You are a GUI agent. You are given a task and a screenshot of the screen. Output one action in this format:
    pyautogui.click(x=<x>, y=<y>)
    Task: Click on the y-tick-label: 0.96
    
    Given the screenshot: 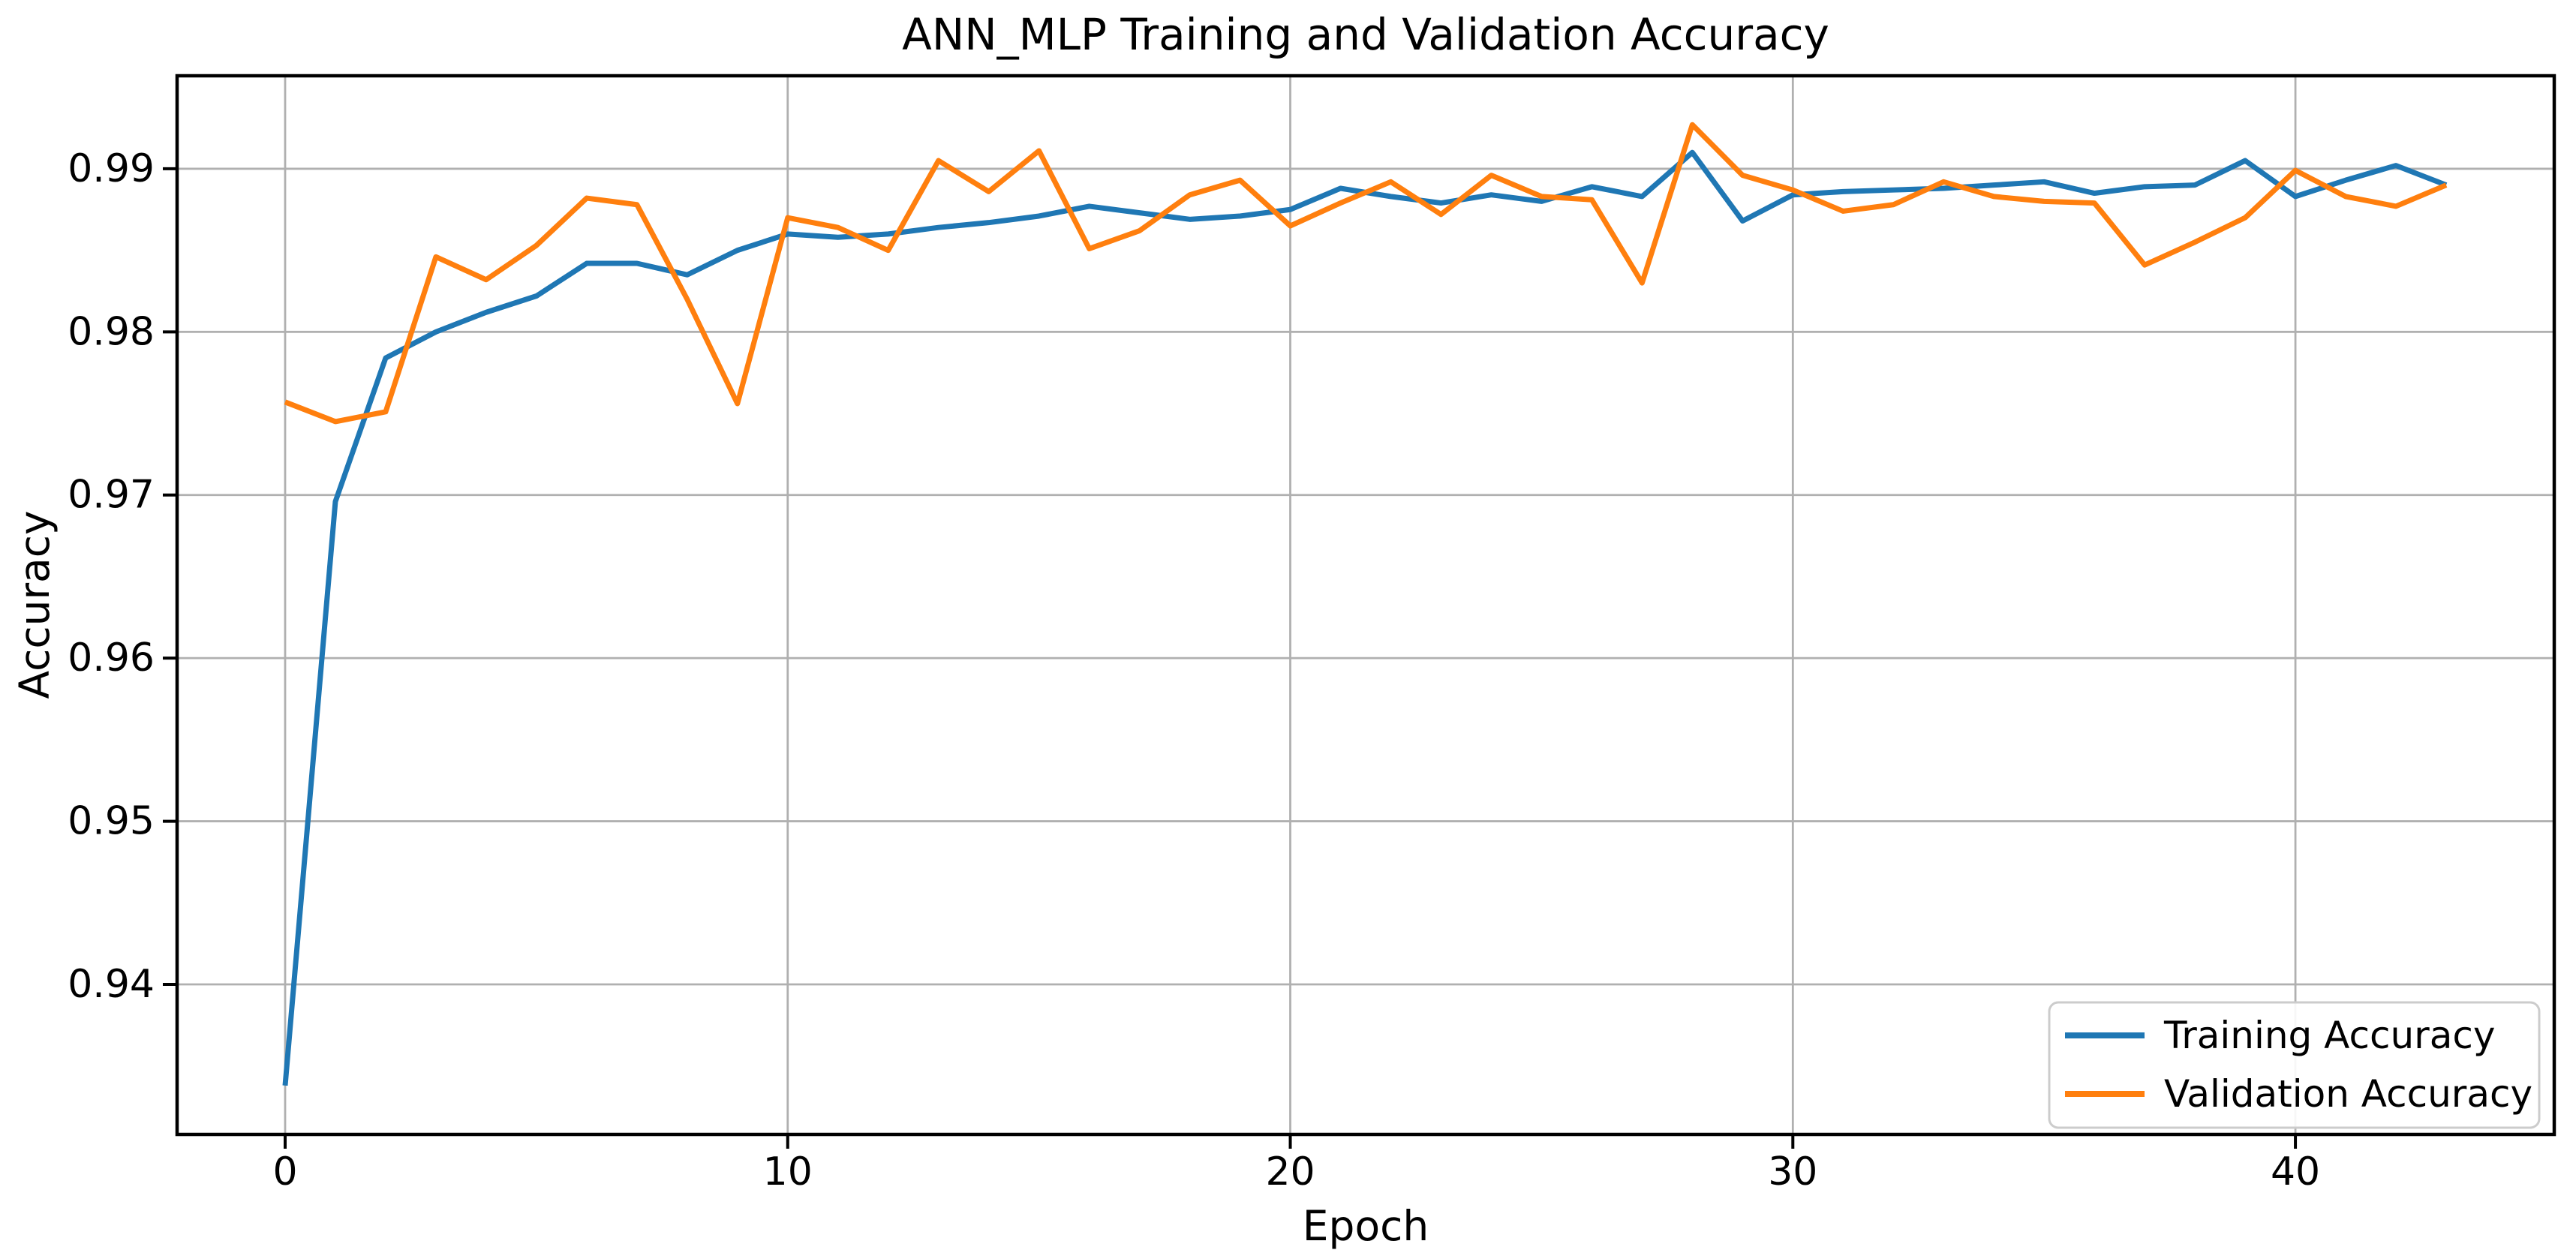 What is the action you would take?
    pyautogui.click(x=111, y=658)
    